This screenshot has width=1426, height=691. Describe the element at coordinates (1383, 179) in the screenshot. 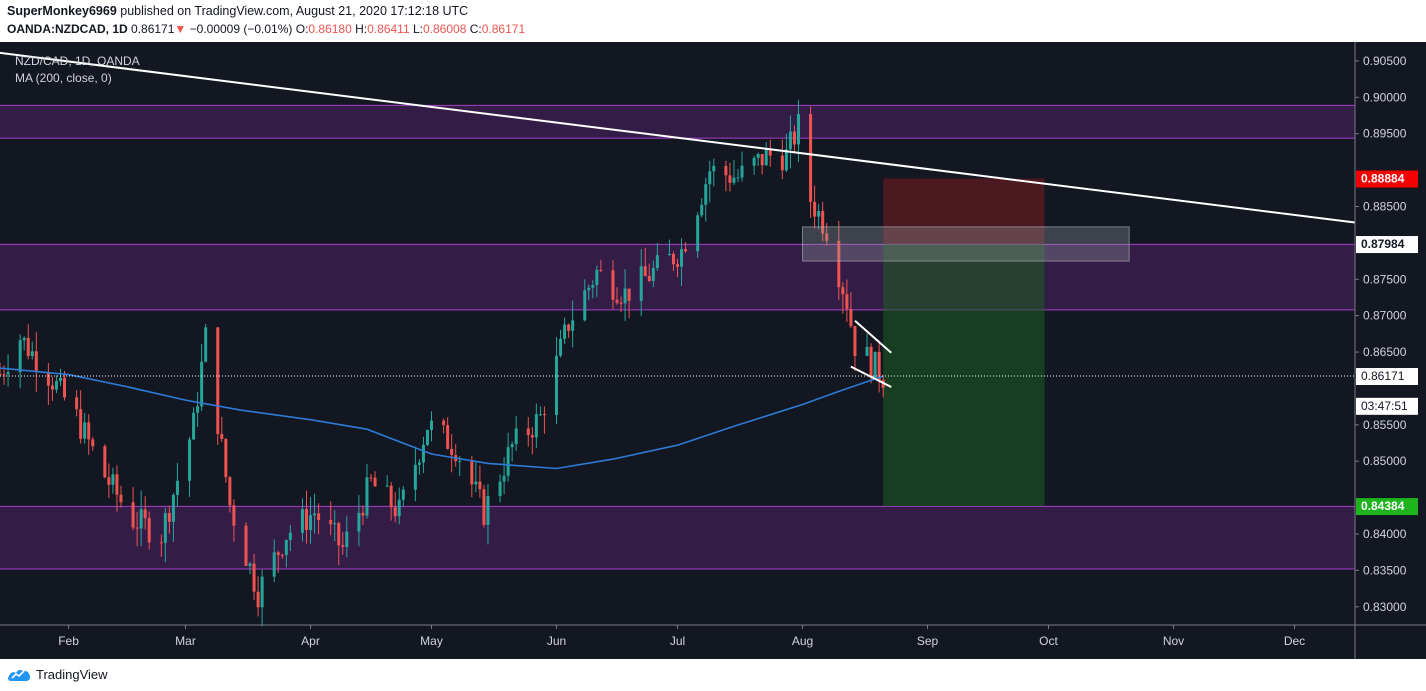

I see `price-label-stop: 0.88884` at that location.